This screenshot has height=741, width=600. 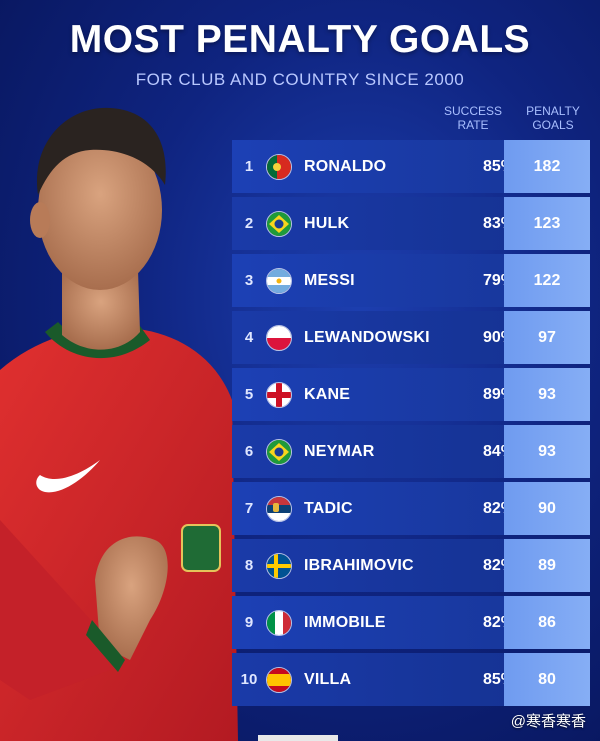 I want to click on penalty-goals: 90, so click(x=547, y=508).